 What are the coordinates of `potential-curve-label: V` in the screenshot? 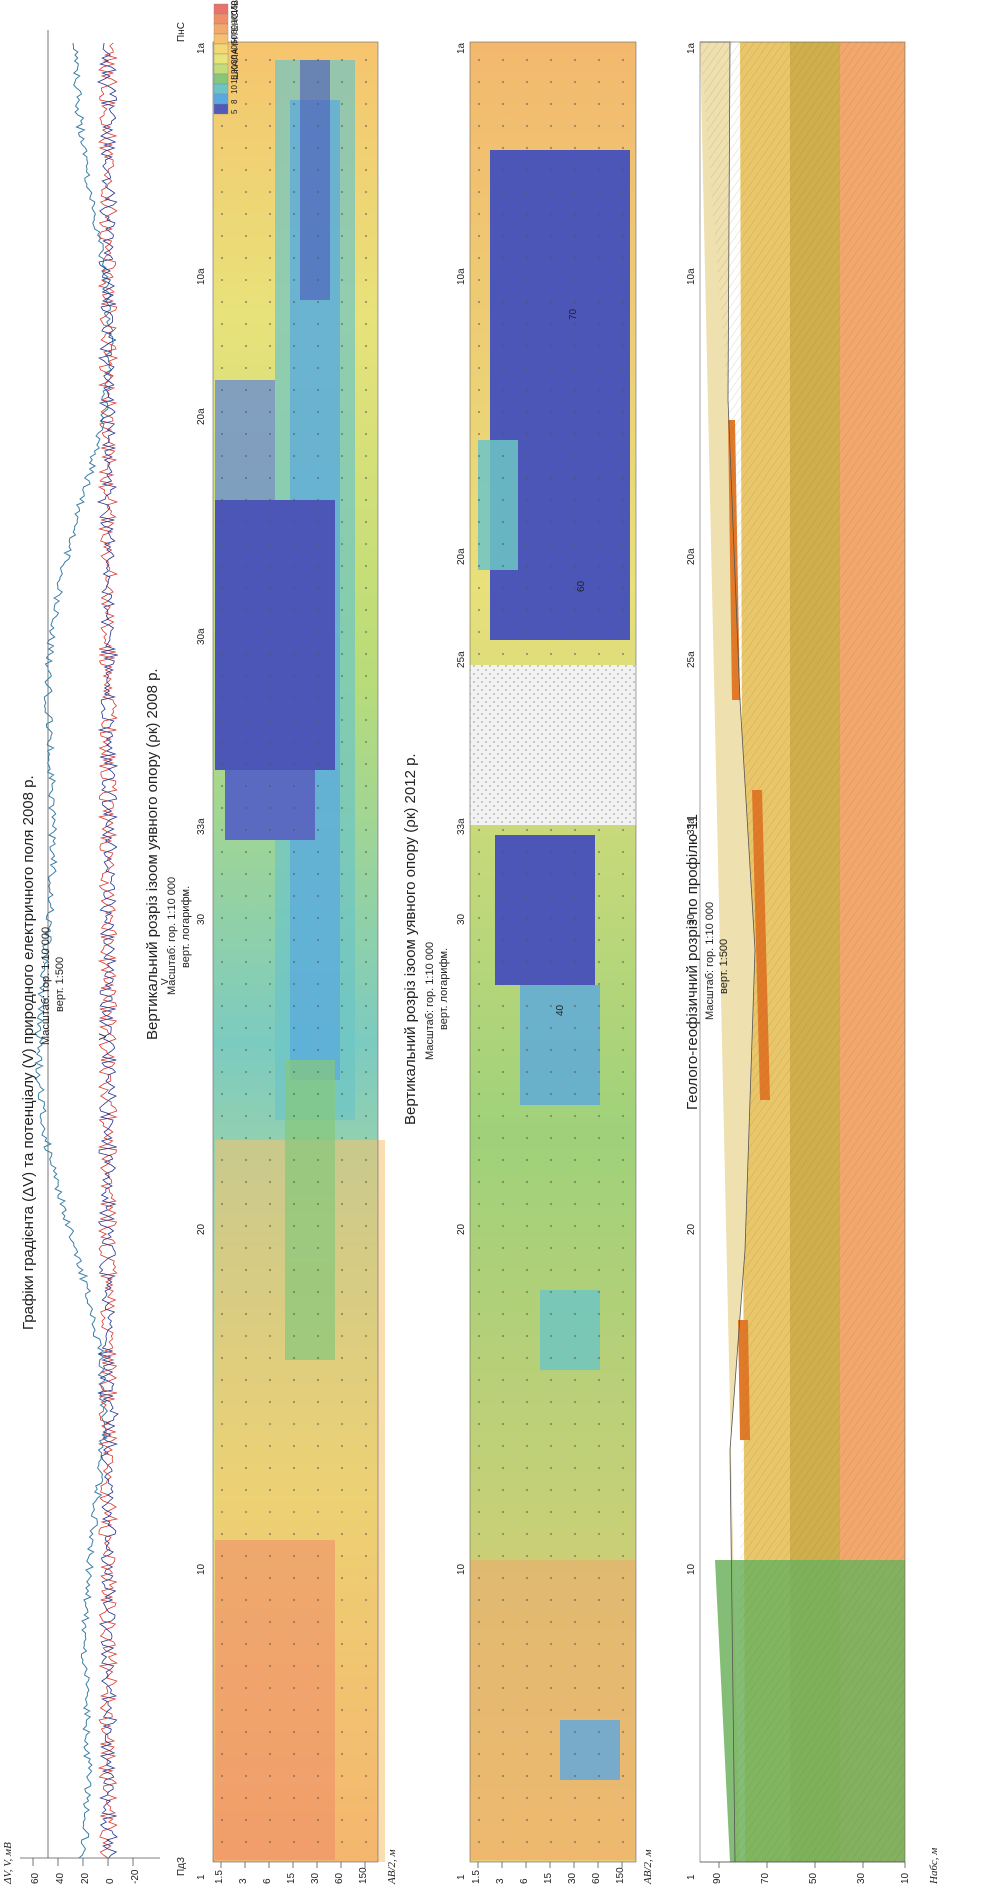 It's located at (103, 1036).